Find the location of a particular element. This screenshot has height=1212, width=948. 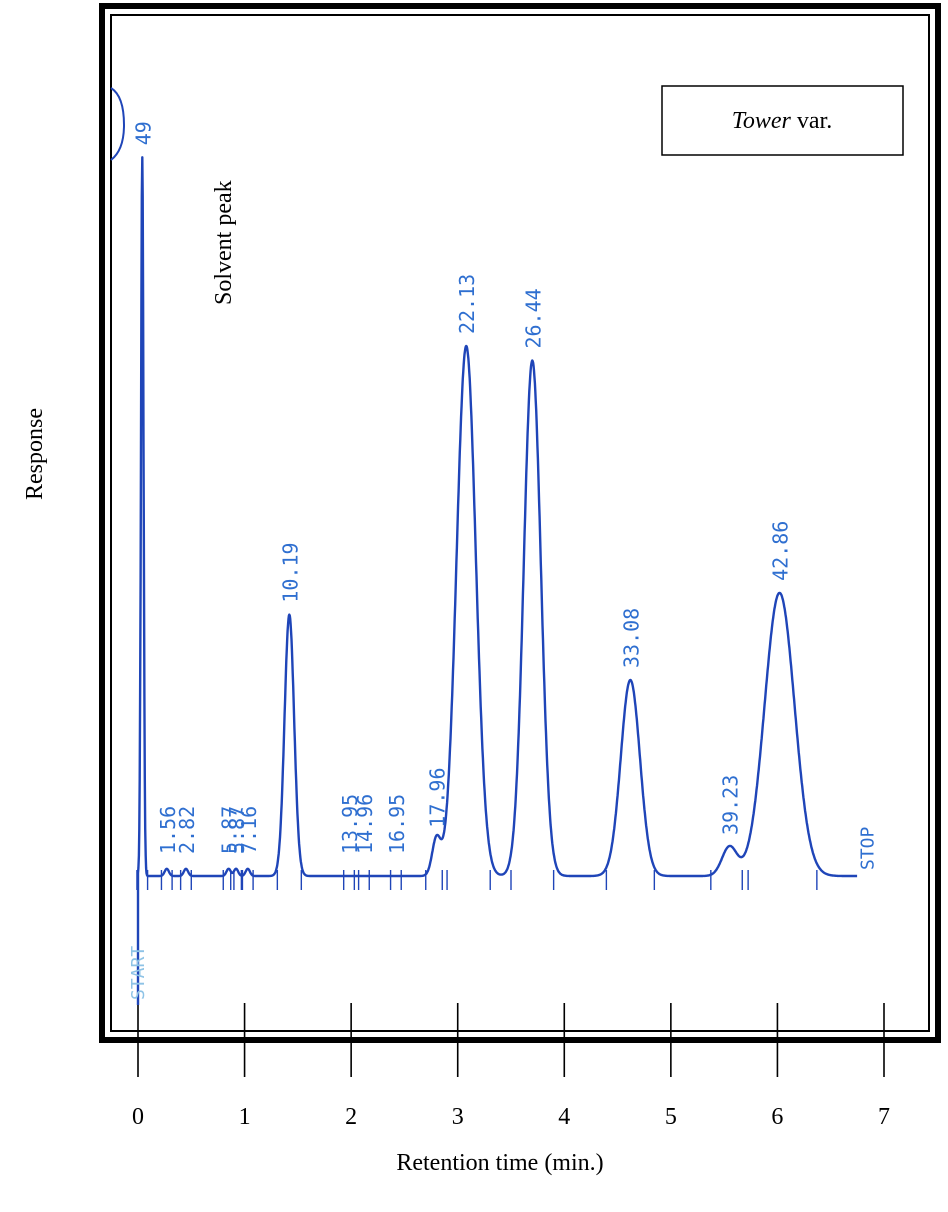

peak-label: 49 is located at coordinates (143, 133).